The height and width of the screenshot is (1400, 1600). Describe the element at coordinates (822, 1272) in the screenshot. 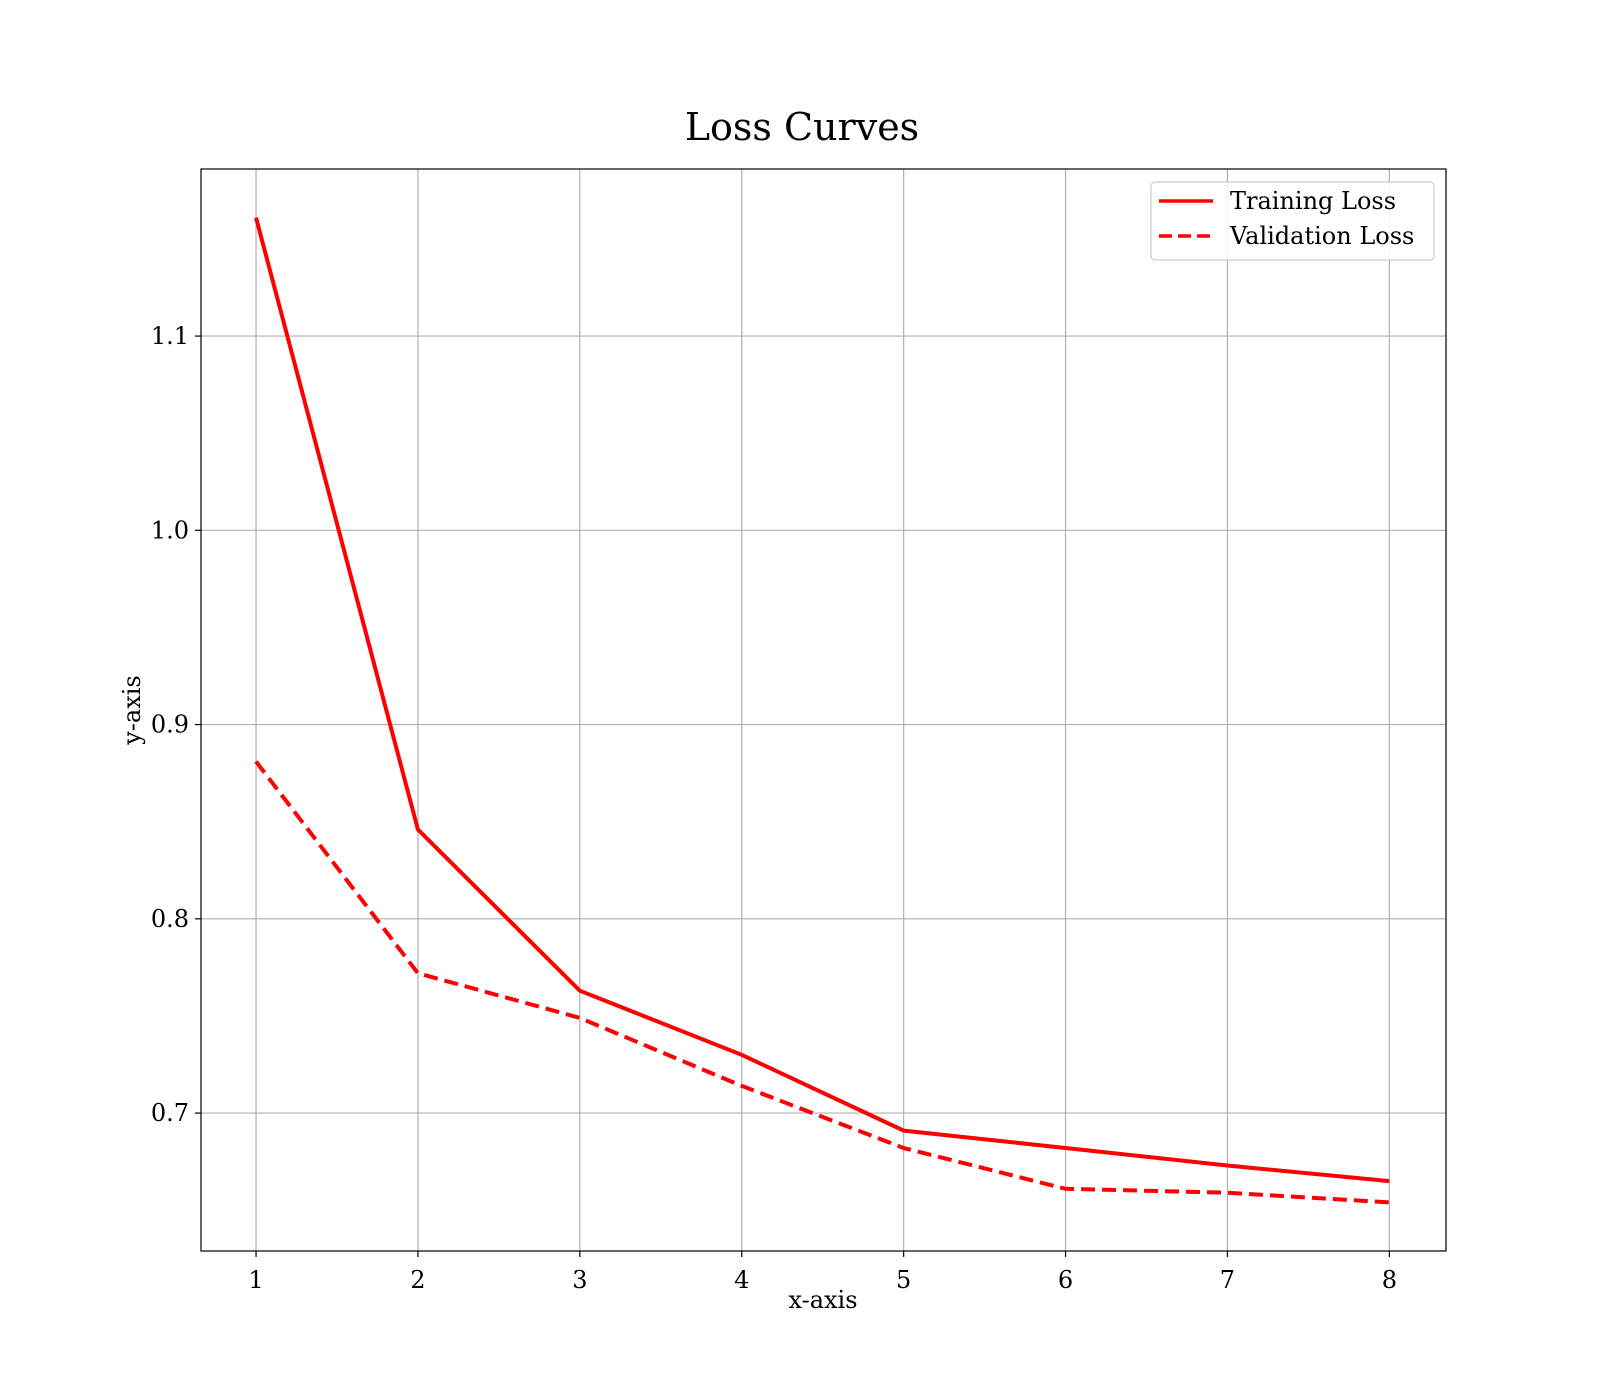

I see `x-ticks: 1 2 3 4 5 6 7 8` at that location.